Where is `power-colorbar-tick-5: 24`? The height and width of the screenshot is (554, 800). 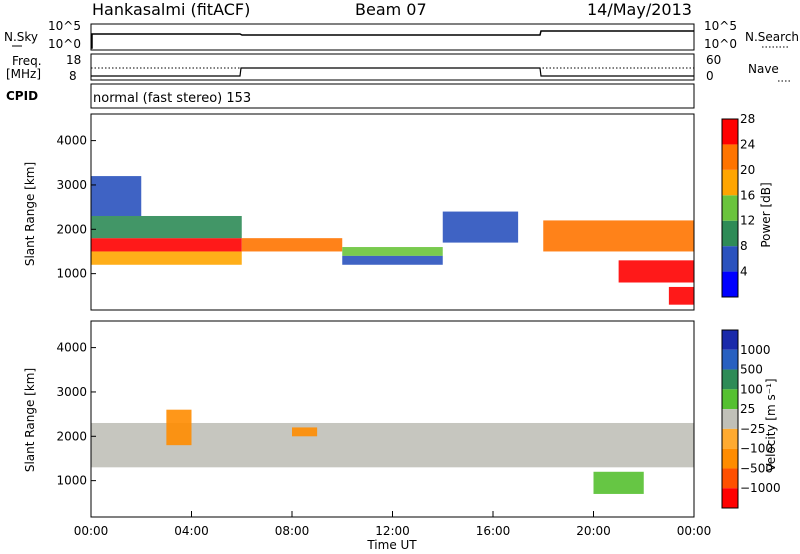 power-colorbar-tick-5: 24 is located at coordinates (747, 144).